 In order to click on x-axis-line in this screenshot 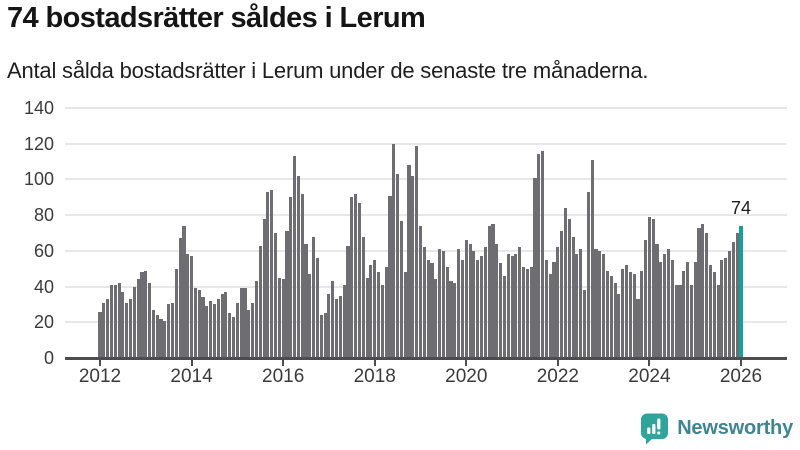, I will do `click(426, 358)`.